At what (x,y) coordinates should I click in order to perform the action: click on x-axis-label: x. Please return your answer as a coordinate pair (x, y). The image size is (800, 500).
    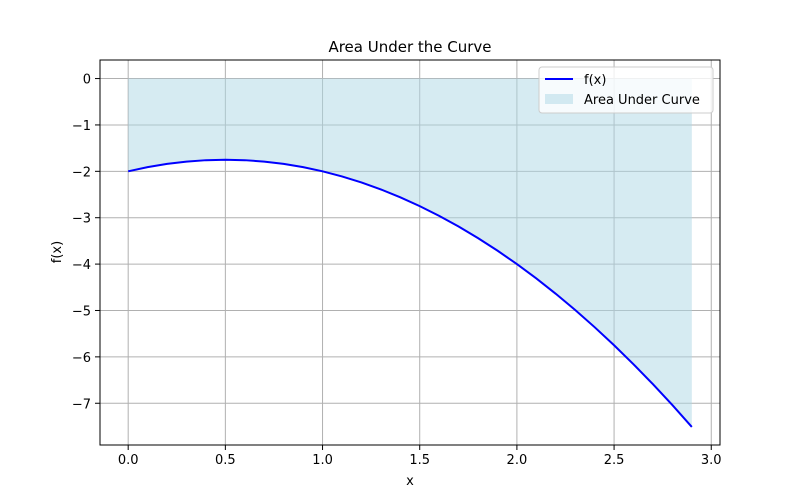
    Looking at the image, I should click on (410, 481).